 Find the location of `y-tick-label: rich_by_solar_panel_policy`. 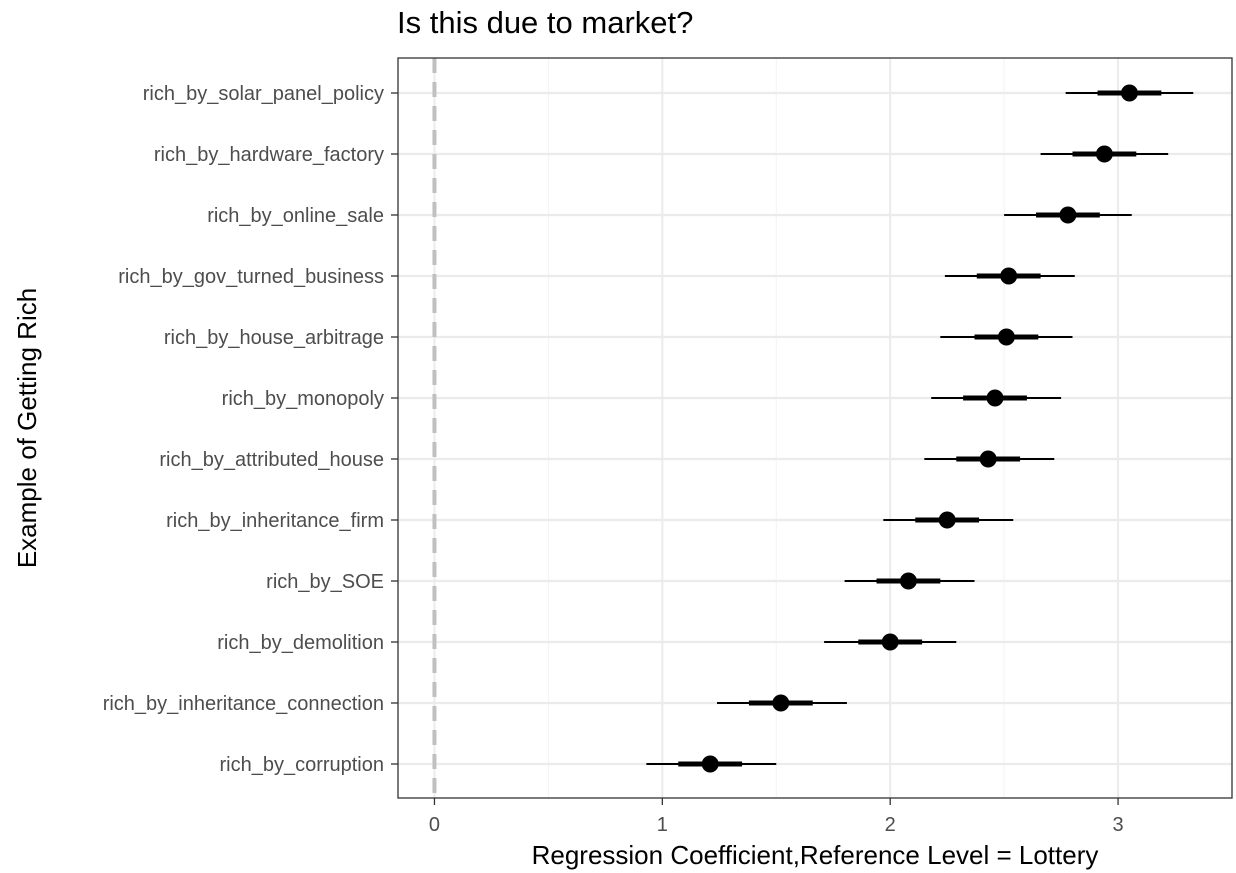

y-tick-label: rich_by_solar_panel_policy is located at coordinates (263, 94).